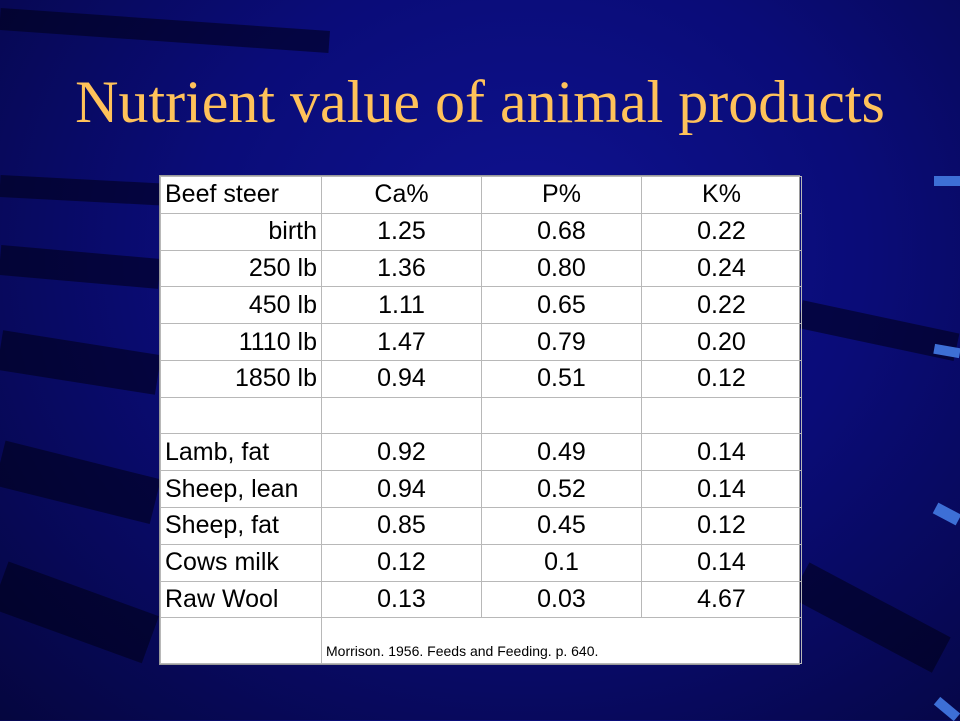 The height and width of the screenshot is (721, 960). Describe the element at coordinates (401, 268) in the screenshot. I see `ca-cell: 1.36` at that location.